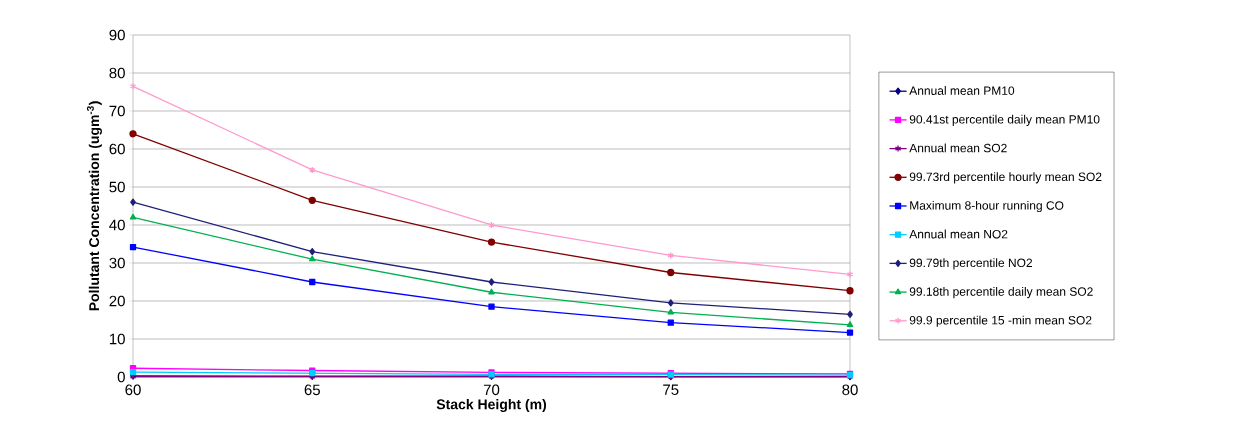  What do you see at coordinates (958, 148) in the screenshot?
I see `legend-label: Annual mean SO2` at bounding box center [958, 148].